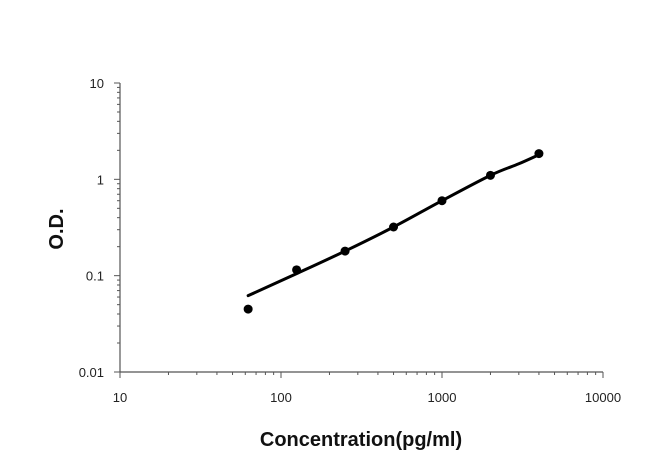 The width and height of the screenshot is (650, 475). I want to click on y-tick-label: 1, so click(100, 179).